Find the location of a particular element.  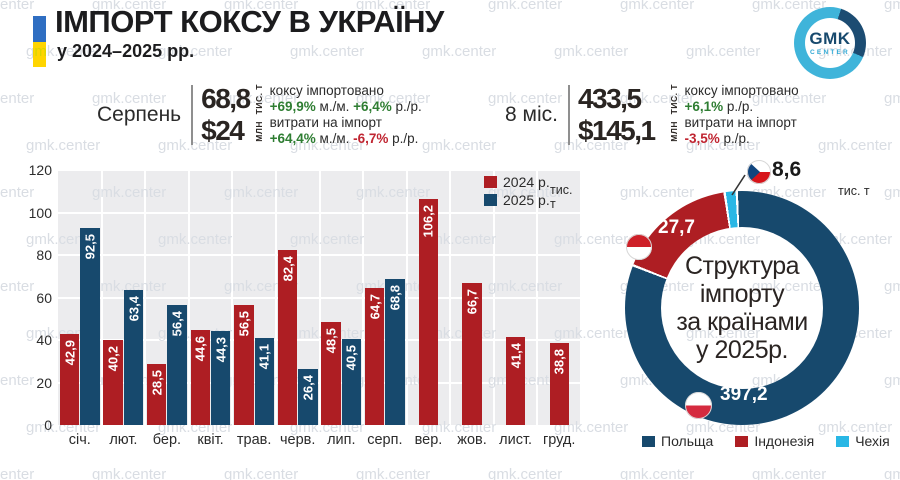

stat-text: коксу імпортовано +6,1% р./р. is located at coordinates (741, 99).